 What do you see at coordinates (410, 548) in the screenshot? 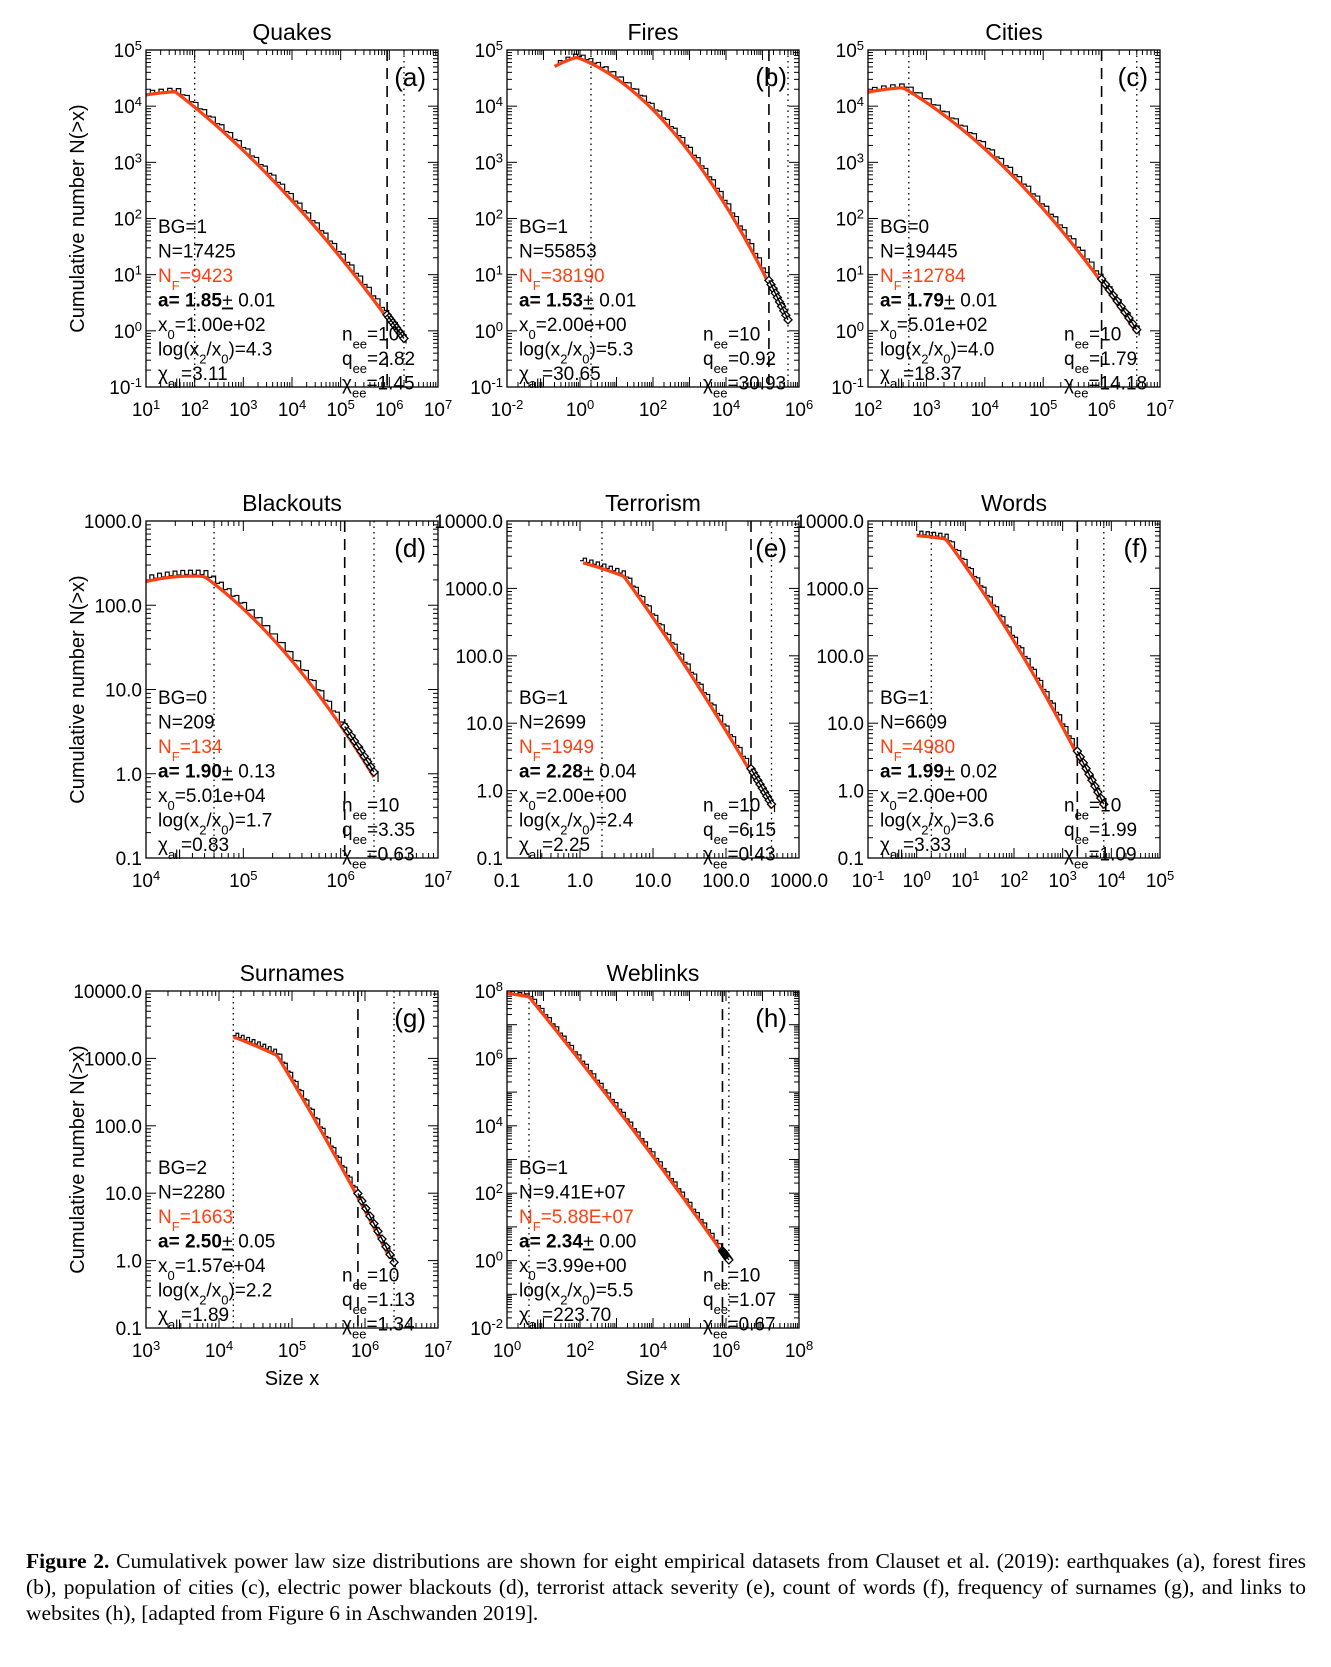
I see `panel-label: (d)` at bounding box center [410, 548].